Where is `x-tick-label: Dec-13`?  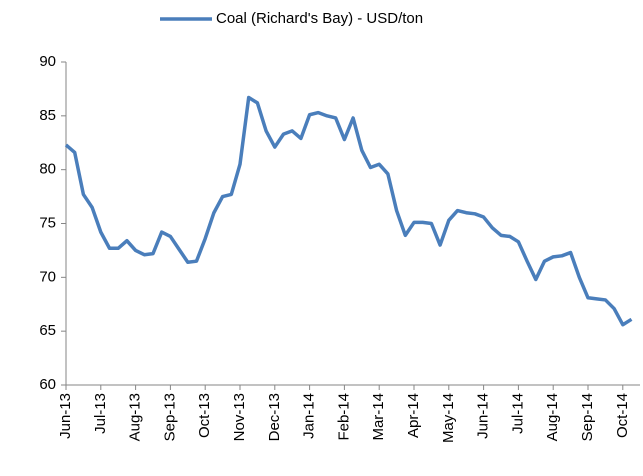 x-tick-label: Dec-13 is located at coordinates (274, 417).